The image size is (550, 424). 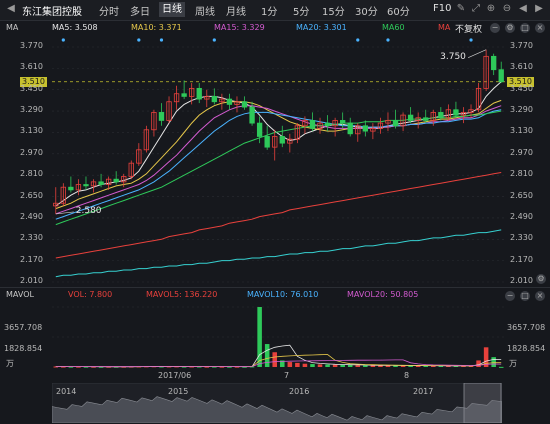 I want to click on low-price-pointer, so click(x=64, y=213).